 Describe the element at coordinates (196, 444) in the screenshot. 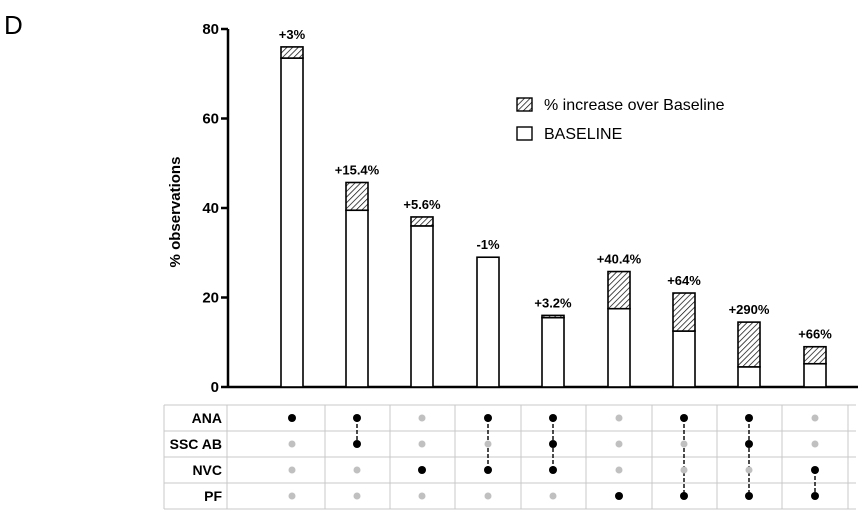

I see `matrix-row-label: SSC AB` at that location.